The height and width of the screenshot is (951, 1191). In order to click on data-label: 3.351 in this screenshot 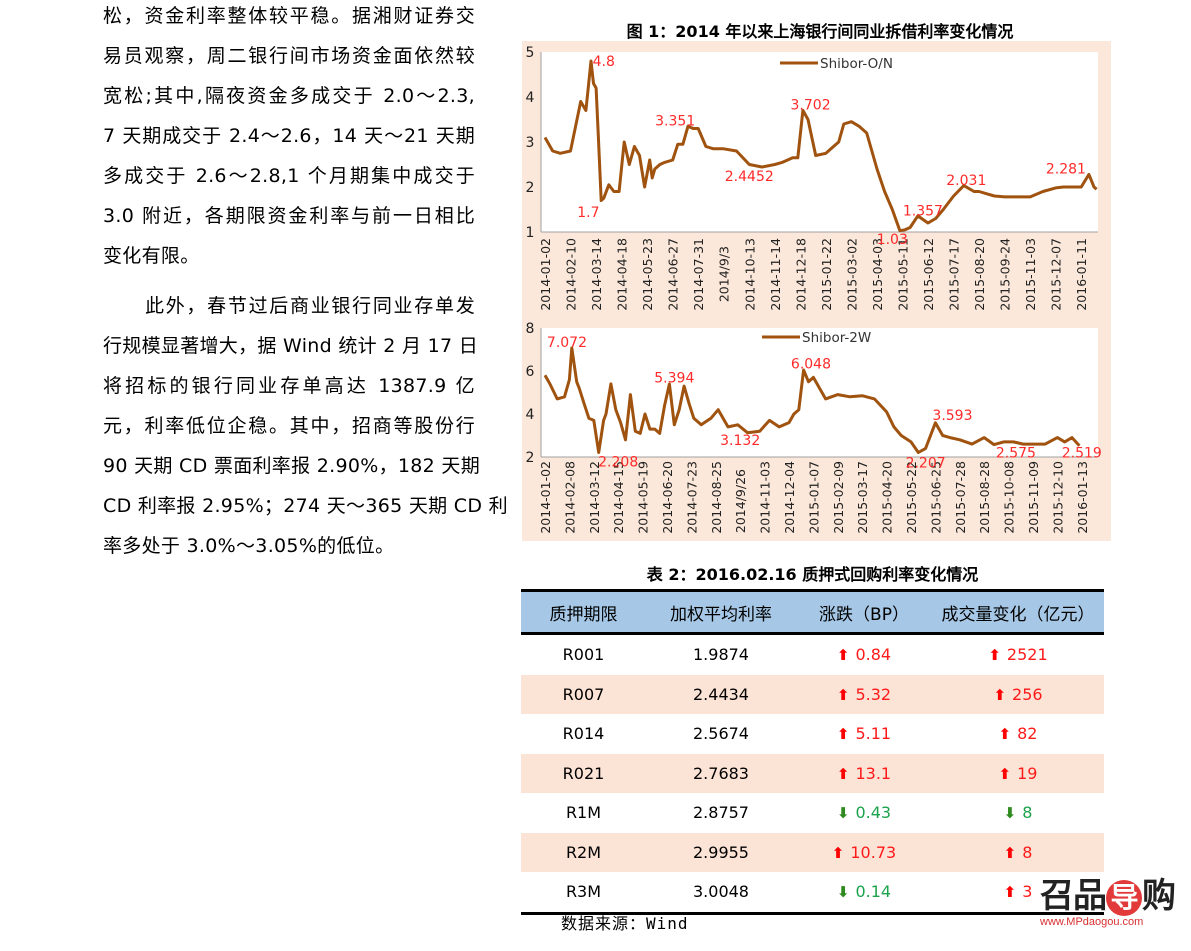, I will do `click(675, 121)`.